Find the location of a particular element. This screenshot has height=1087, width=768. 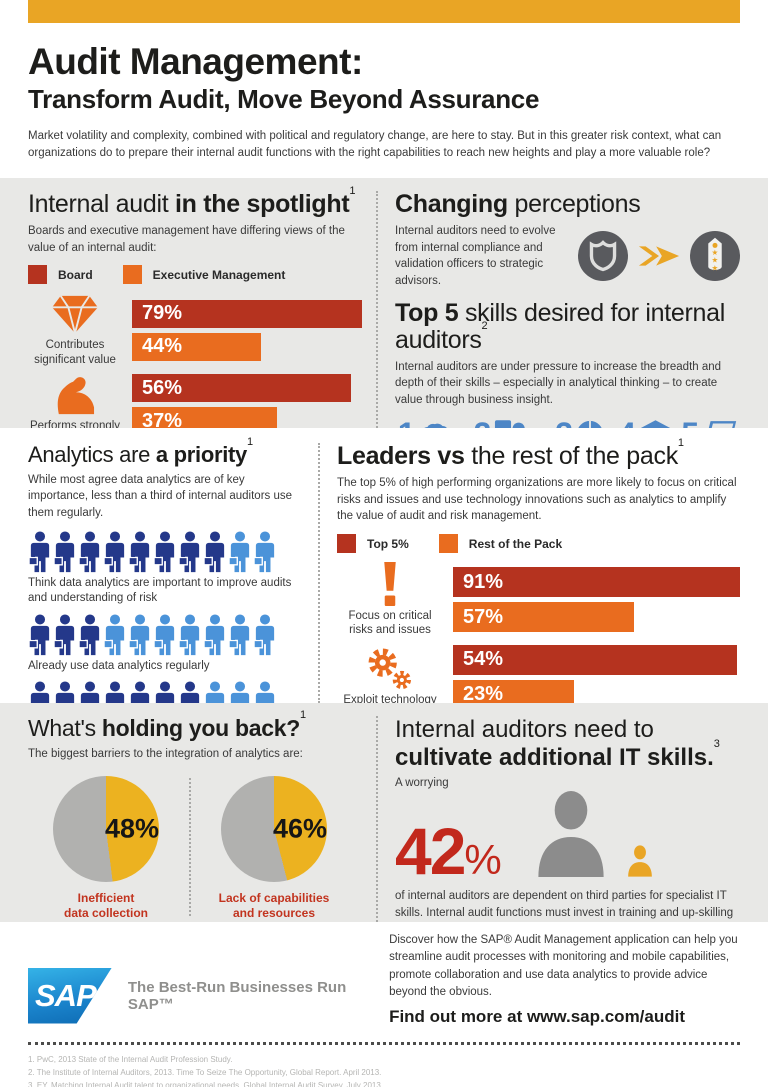

itskills-lead: A worrying is located at coordinates (422, 783).